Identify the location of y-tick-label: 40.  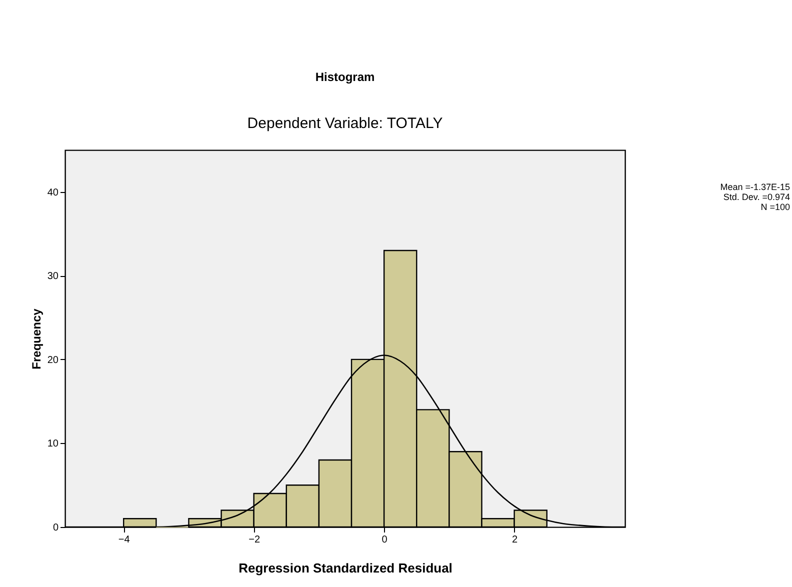
(53, 192).